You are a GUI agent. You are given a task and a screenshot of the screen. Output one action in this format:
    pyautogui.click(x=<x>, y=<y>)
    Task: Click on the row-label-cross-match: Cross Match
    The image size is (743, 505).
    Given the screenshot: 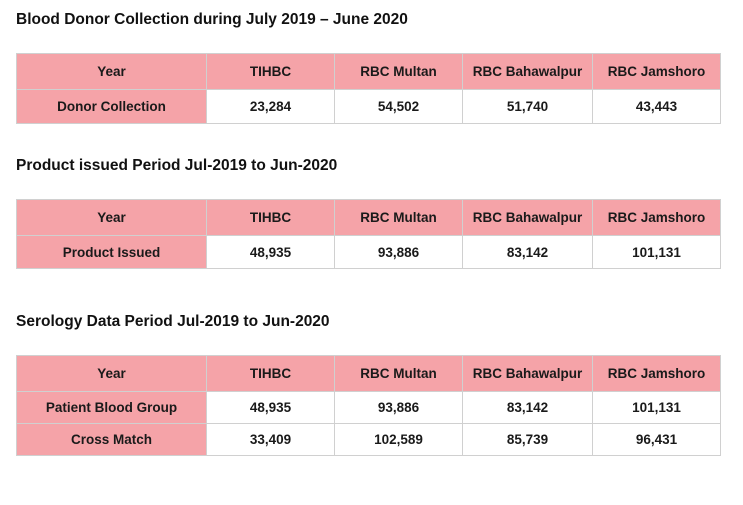 What is the action you would take?
    pyautogui.click(x=111, y=439)
    